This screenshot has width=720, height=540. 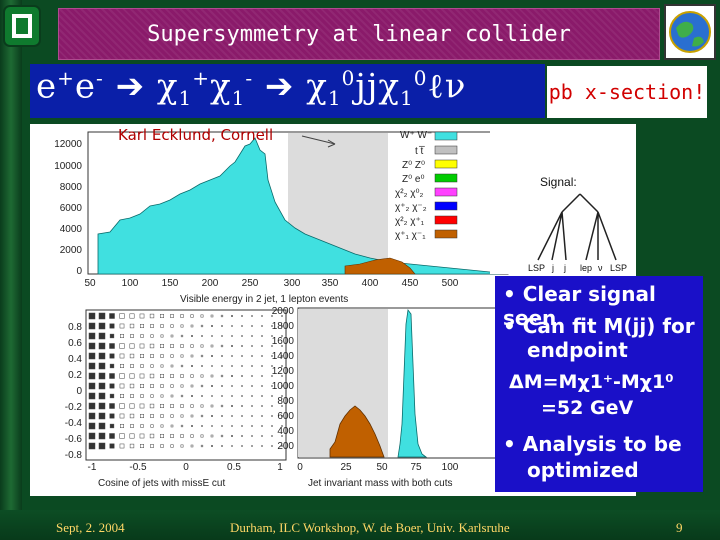 What do you see at coordinates (370, 283) in the screenshot?
I see `svg-text: 400` at bounding box center [370, 283].